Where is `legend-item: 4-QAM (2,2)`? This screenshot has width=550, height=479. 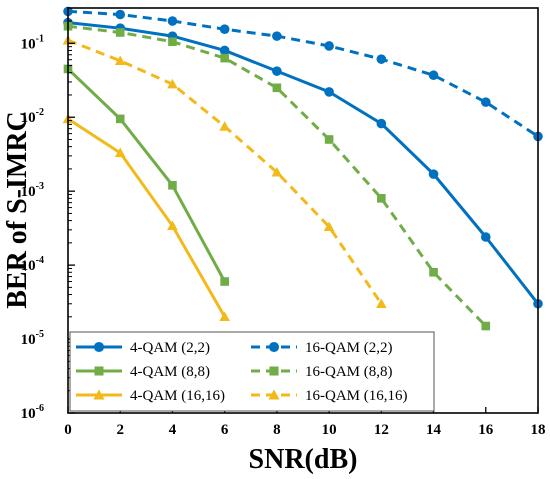 legend-item: 4-QAM (2,2) is located at coordinates (143, 348).